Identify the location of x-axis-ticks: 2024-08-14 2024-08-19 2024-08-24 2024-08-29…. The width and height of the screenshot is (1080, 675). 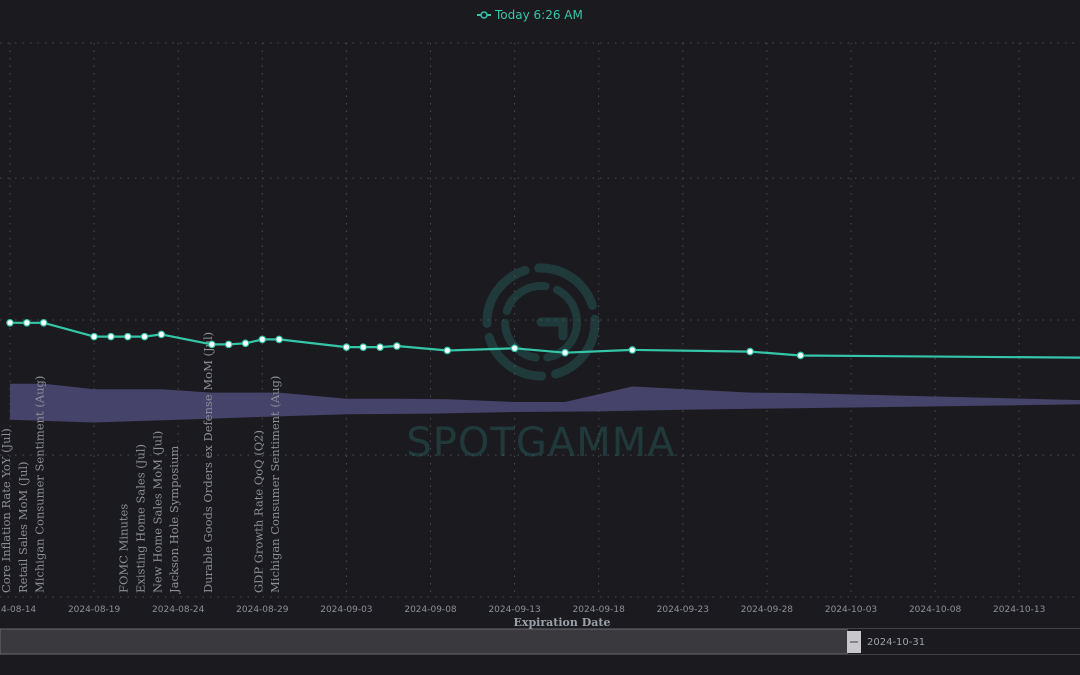
(522, 610).